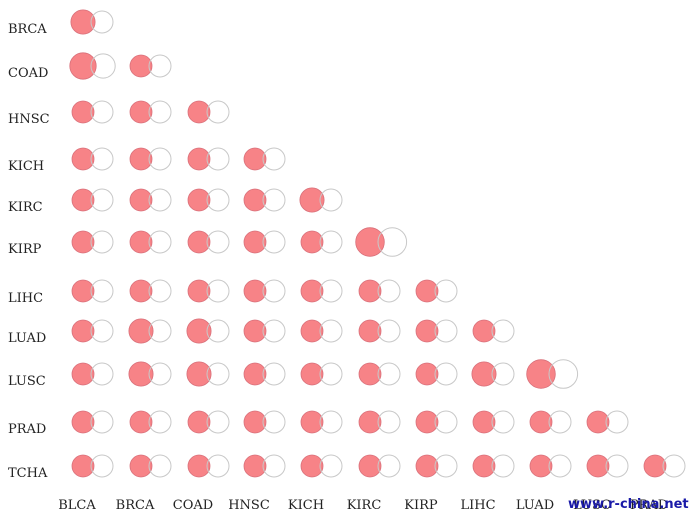  I want to click on column-label-lusc: LUSC, so click(592, 505).